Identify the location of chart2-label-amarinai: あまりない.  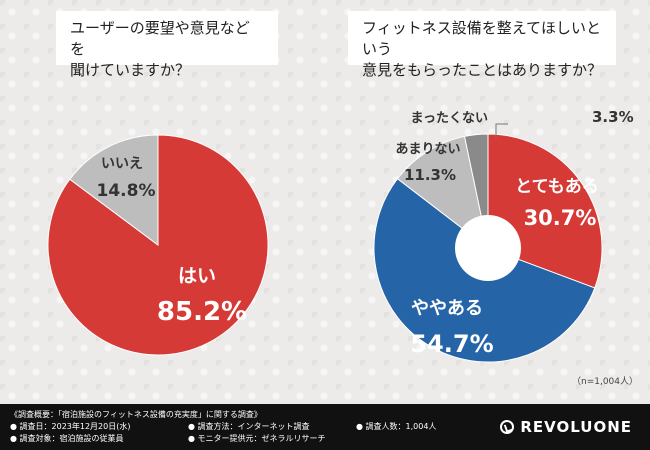
(427, 149).